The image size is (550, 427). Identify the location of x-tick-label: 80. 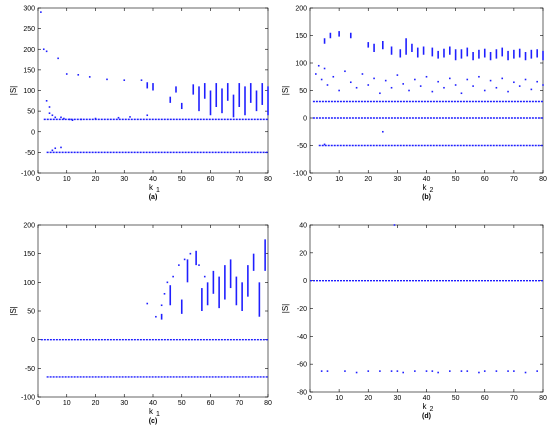
(543, 179).